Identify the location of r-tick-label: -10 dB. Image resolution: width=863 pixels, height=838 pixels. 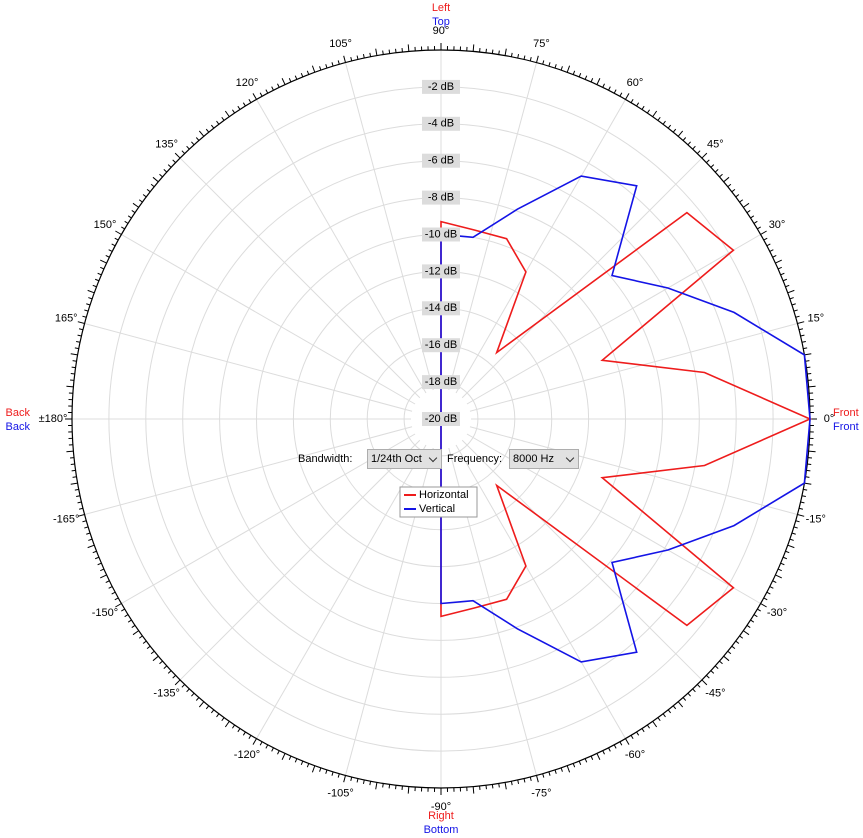
(441, 234).